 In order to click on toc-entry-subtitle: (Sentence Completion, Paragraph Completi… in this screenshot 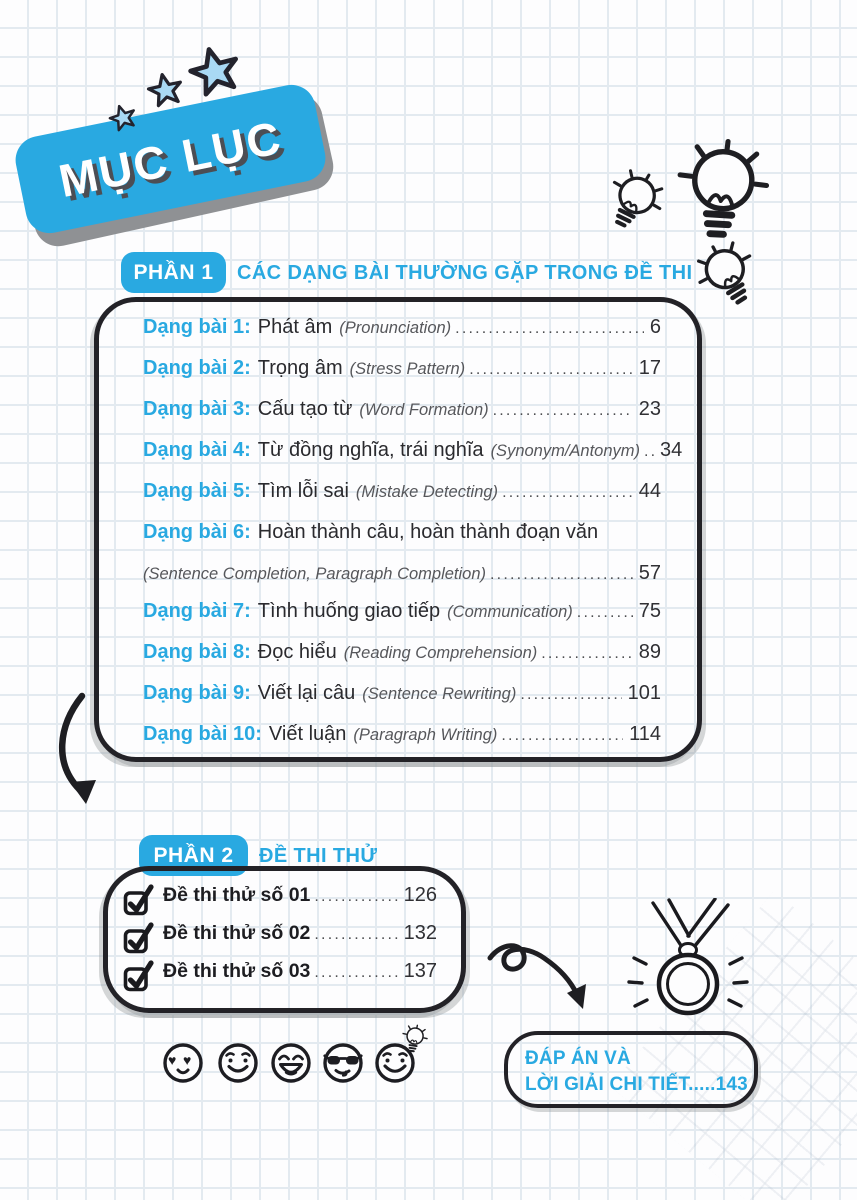, I will do `click(315, 574)`.